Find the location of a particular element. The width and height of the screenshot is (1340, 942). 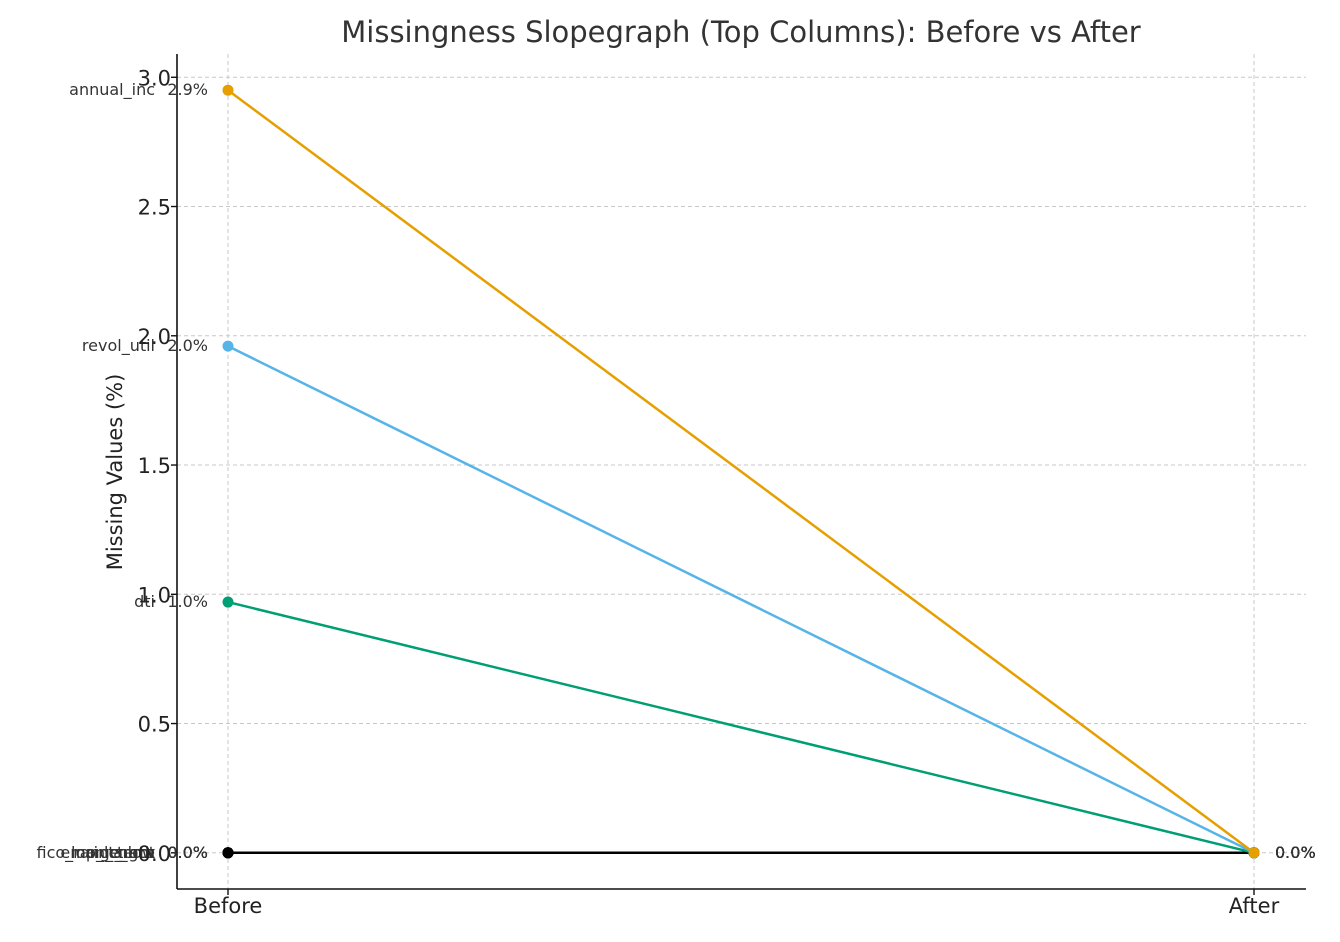

before-value-label: 2.0% is located at coordinates (187, 345).